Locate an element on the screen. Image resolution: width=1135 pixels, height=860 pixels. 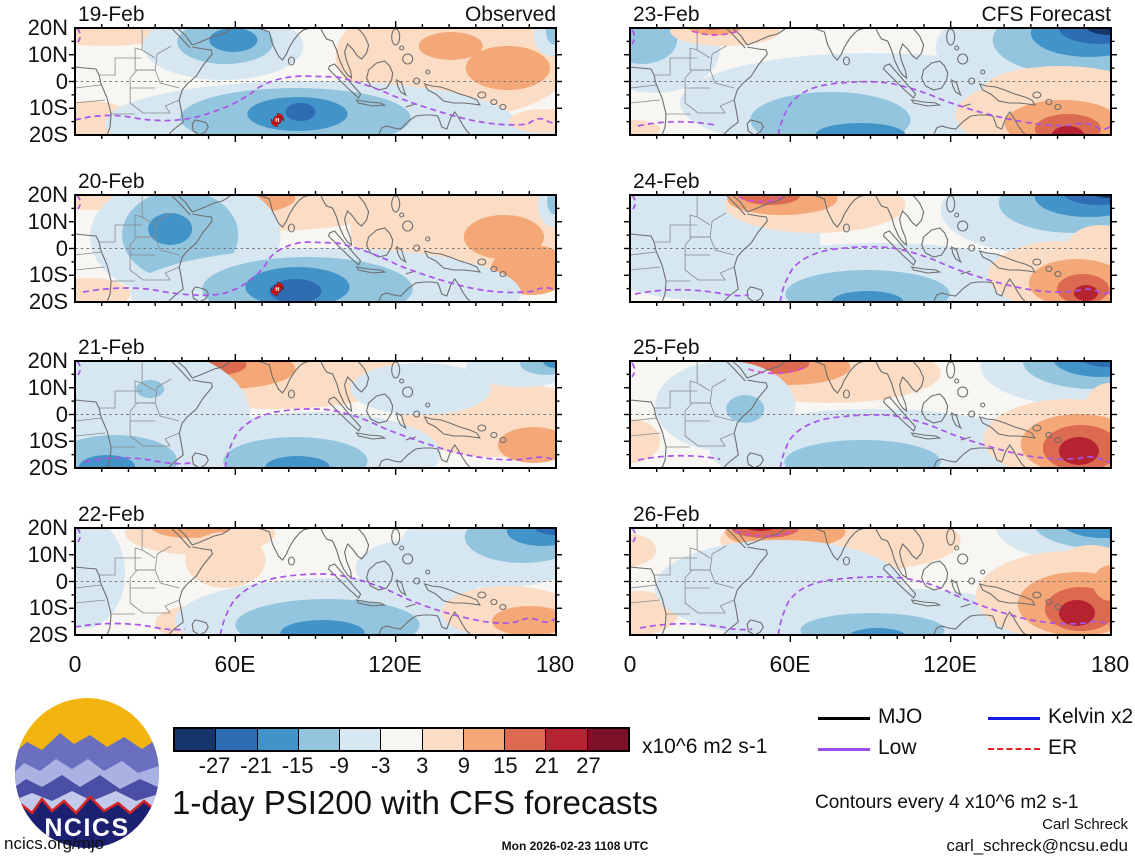
lat-label-10N: 10N is located at coordinates (47, 554).